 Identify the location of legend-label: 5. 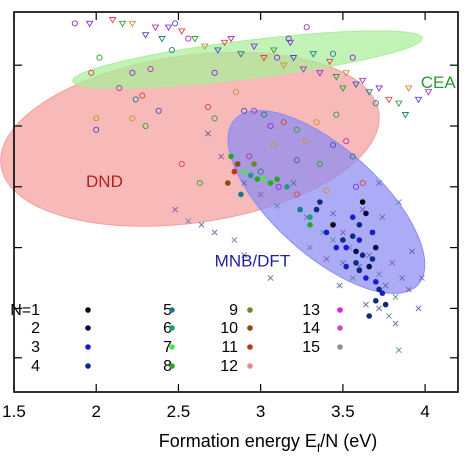
(167, 310).